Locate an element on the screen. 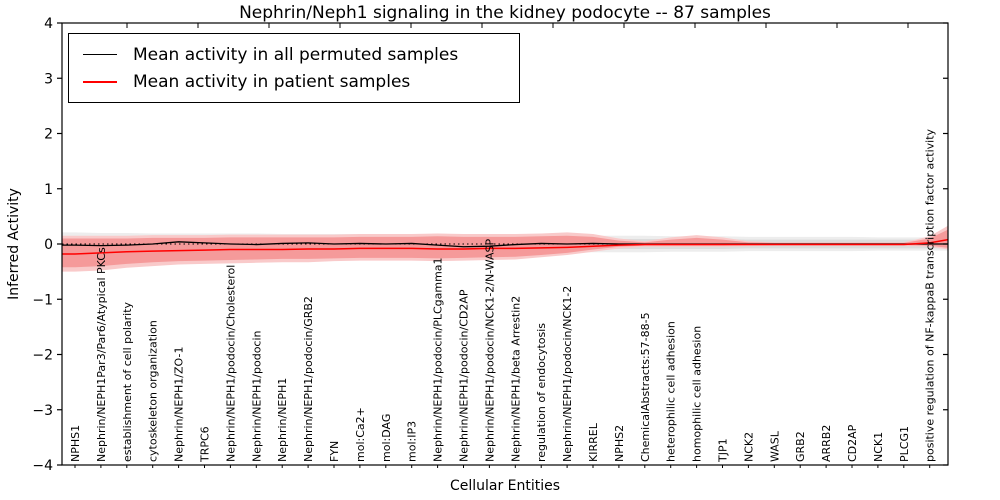 The width and height of the screenshot is (1000, 500). legend-item-patient: Mean activity in patient samples is located at coordinates (296, 81).